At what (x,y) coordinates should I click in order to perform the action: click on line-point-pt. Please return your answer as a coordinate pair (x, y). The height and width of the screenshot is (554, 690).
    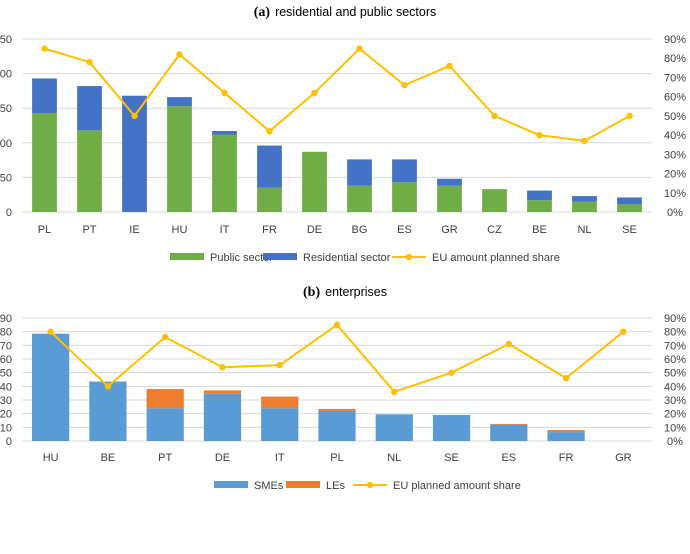
    Looking at the image, I should click on (89, 62).